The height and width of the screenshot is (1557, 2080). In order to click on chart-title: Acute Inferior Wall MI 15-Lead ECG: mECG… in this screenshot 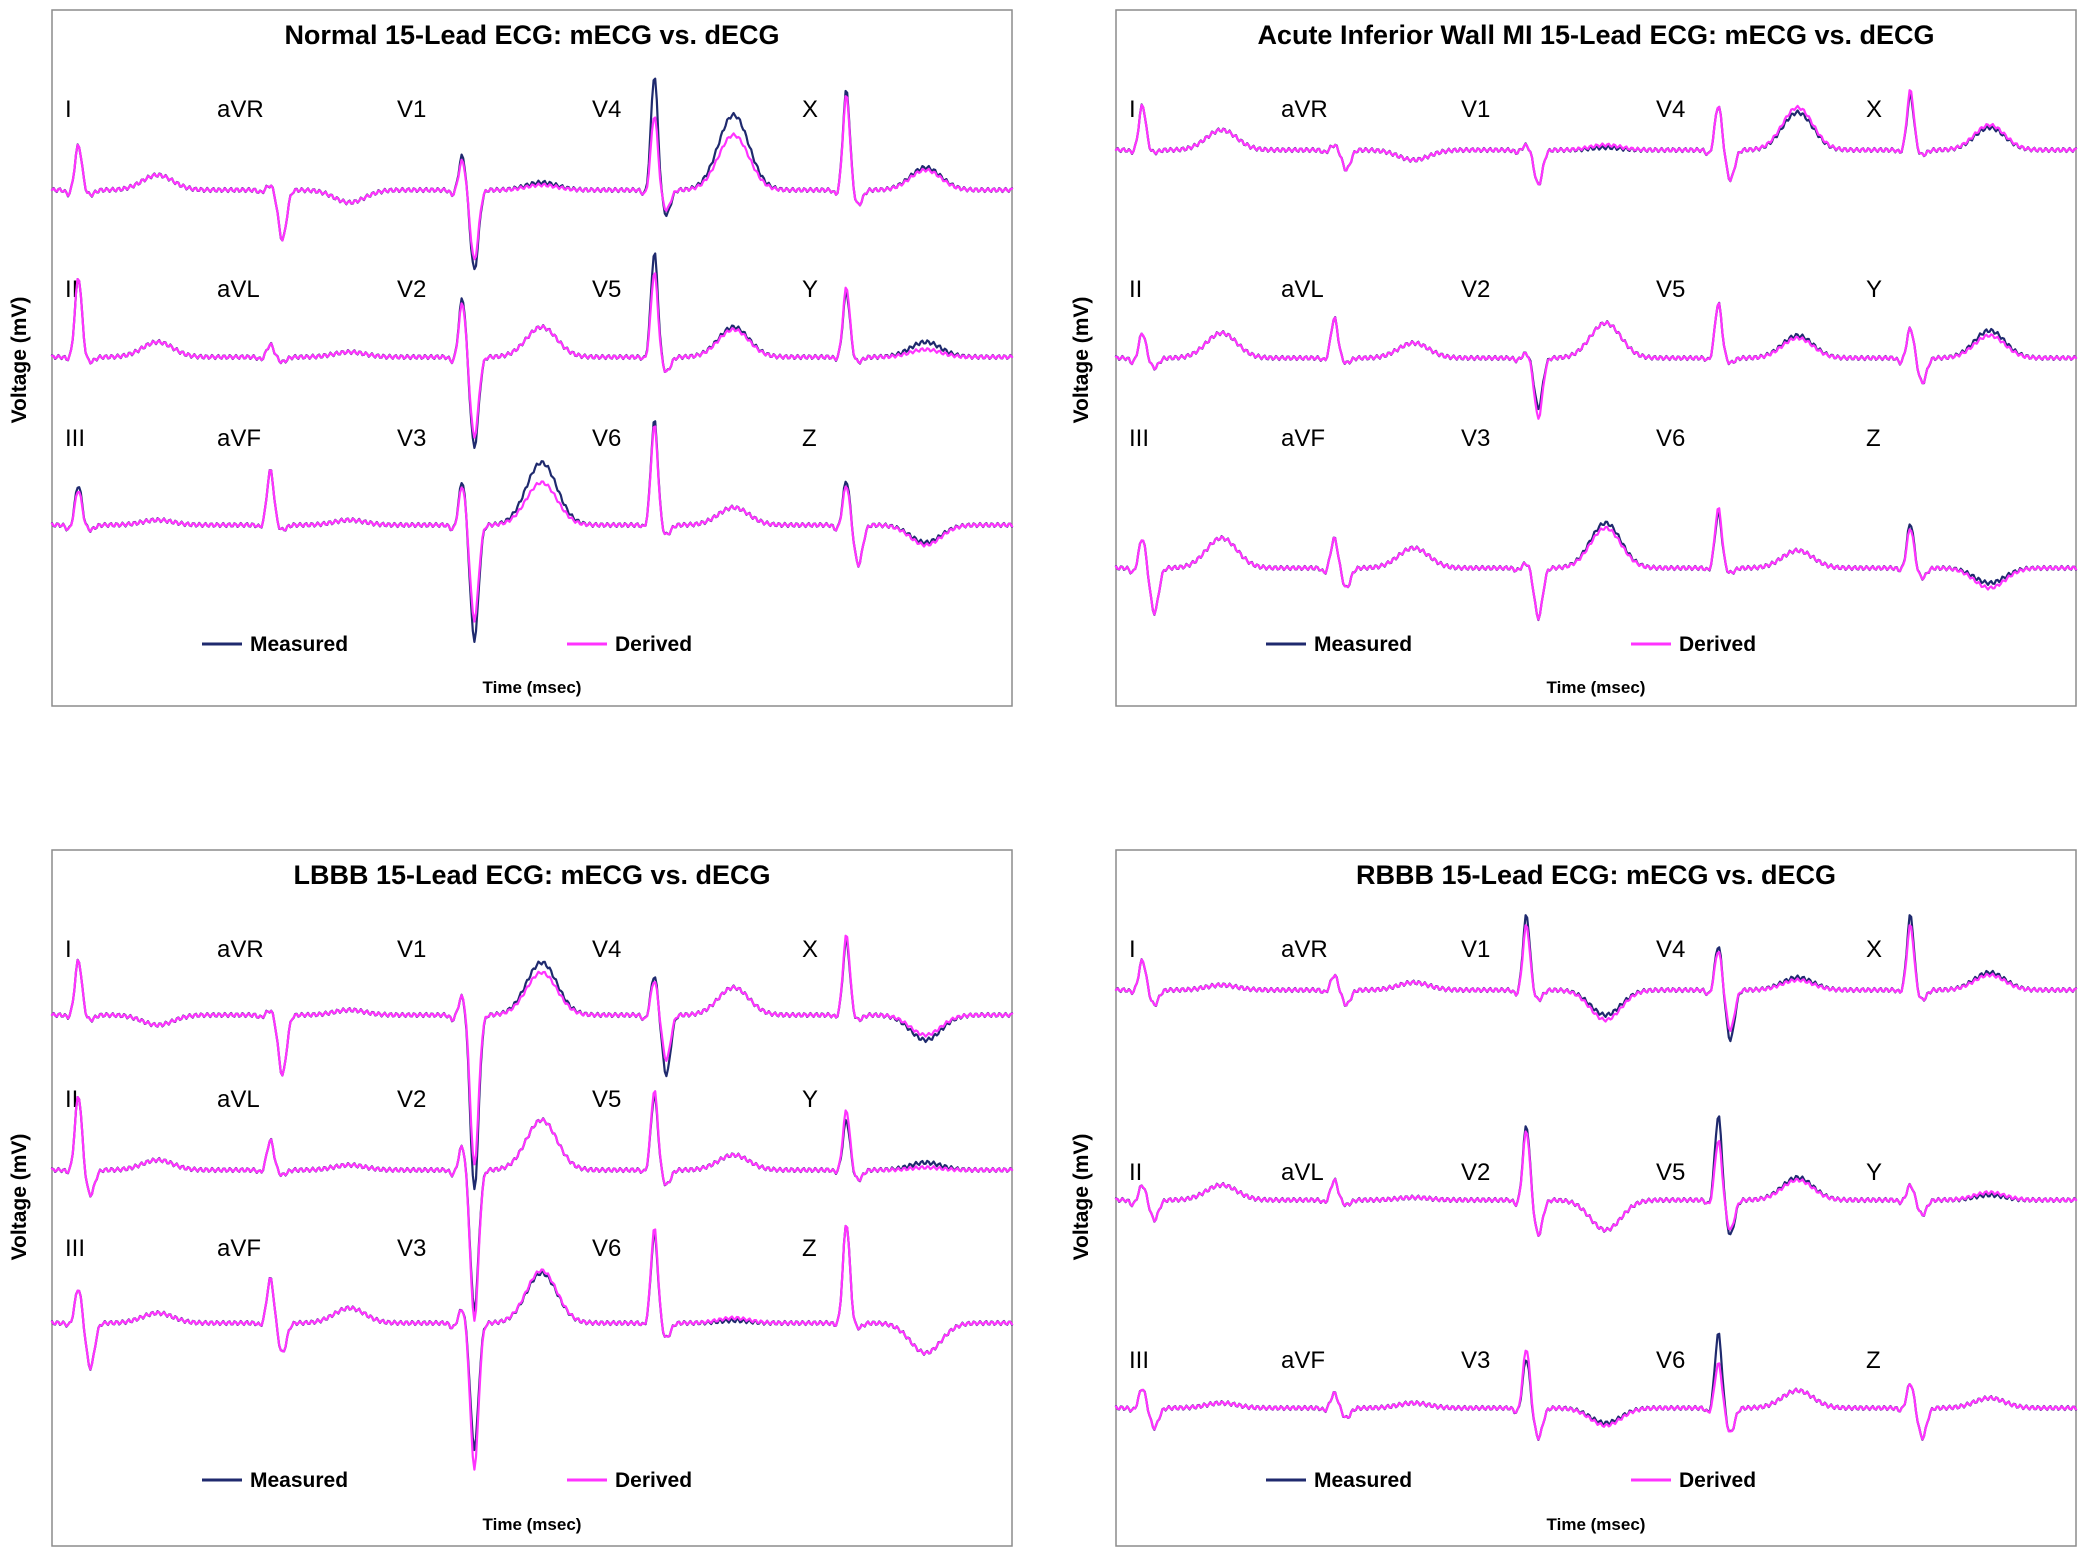, I will do `click(1595, 35)`.